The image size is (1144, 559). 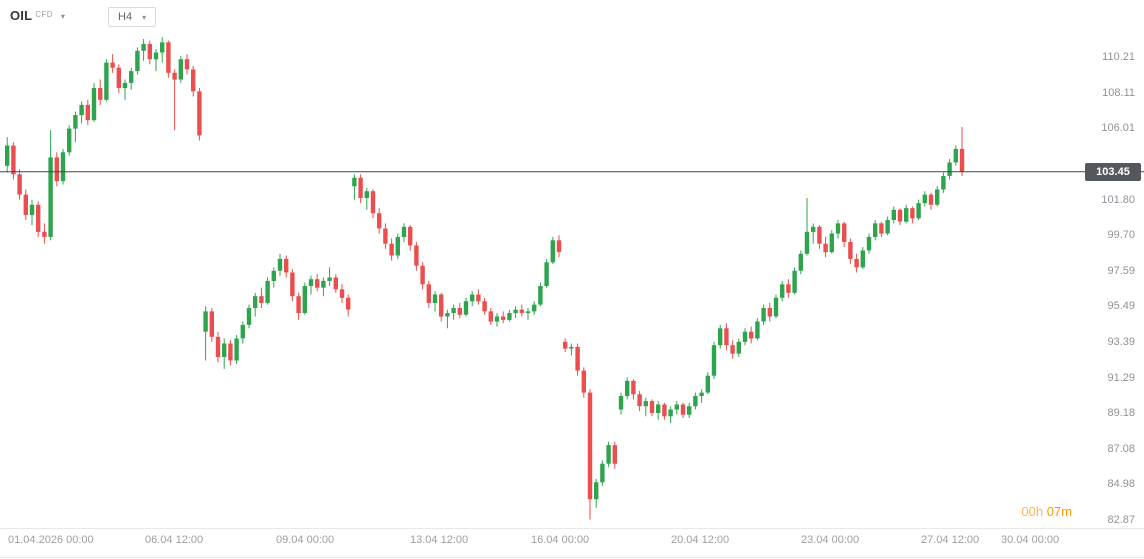 What do you see at coordinates (1118, 92) in the screenshot?
I see `price-tick-label: 108.11` at bounding box center [1118, 92].